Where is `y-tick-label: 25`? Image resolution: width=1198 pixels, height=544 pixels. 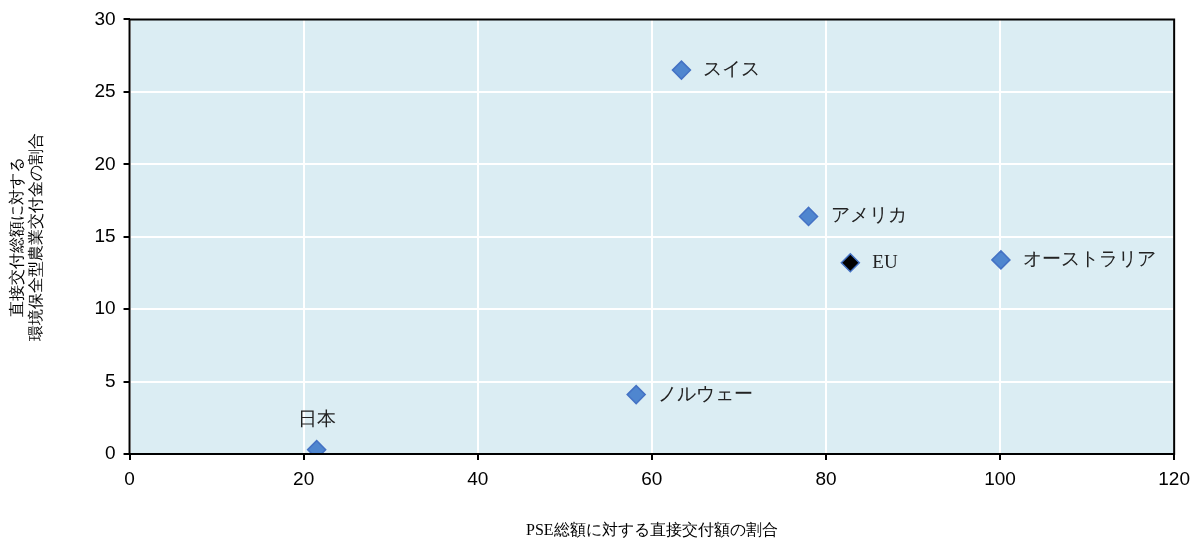 y-tick-label: 25 is located at coordinates (105, 91).